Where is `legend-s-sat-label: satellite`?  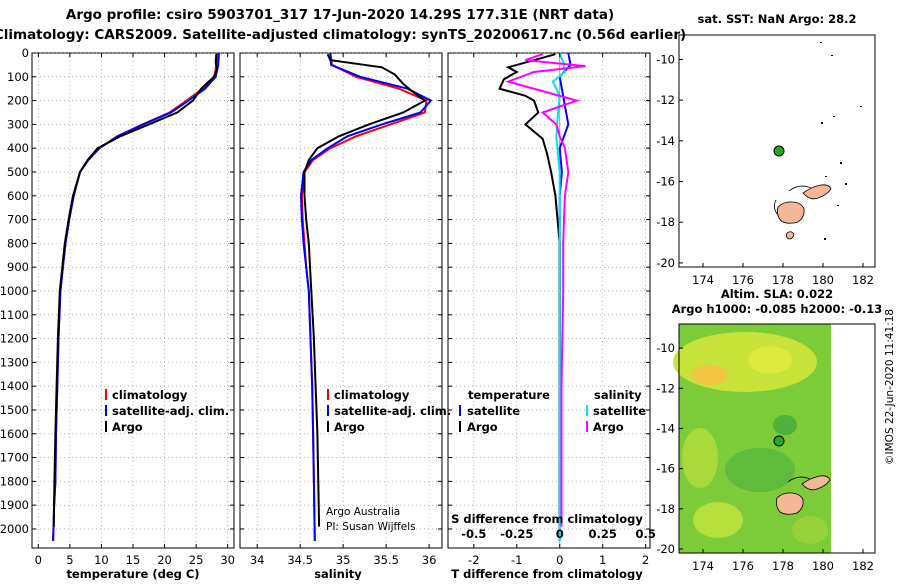 legend-s-sat-label: satellite is located at coordinates (619, 411).